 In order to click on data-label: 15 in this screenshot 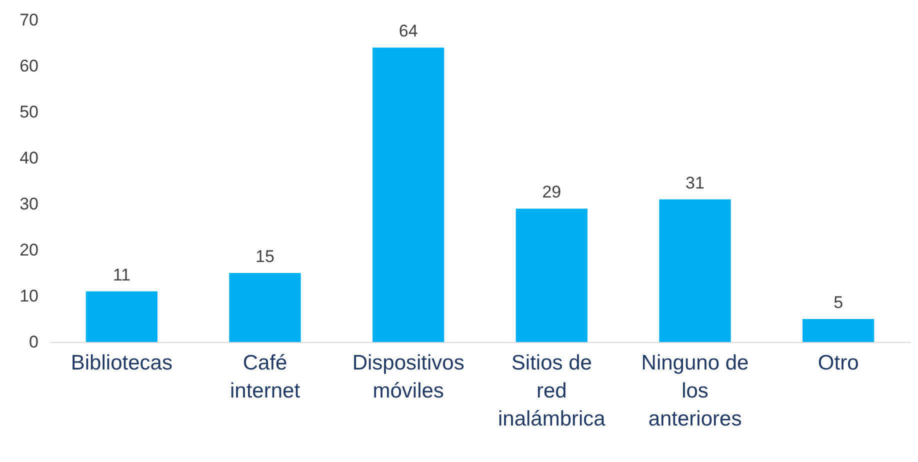, I will do `click(265, 256)`.